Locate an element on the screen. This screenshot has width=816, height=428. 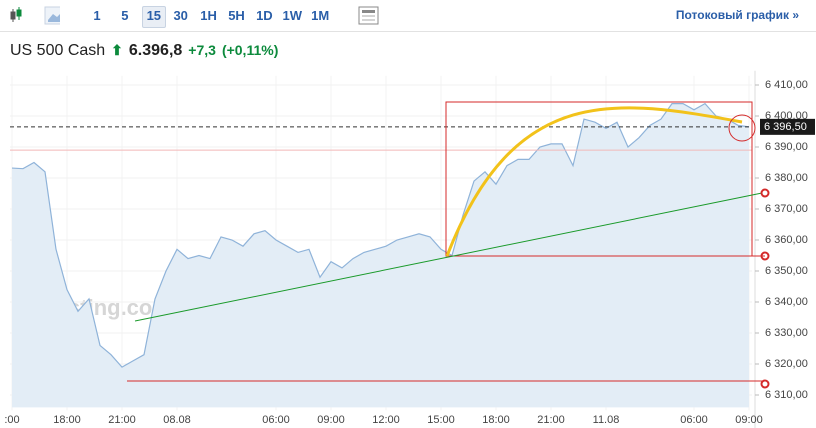
chart-type-icons is located at coordinates (30, 15).